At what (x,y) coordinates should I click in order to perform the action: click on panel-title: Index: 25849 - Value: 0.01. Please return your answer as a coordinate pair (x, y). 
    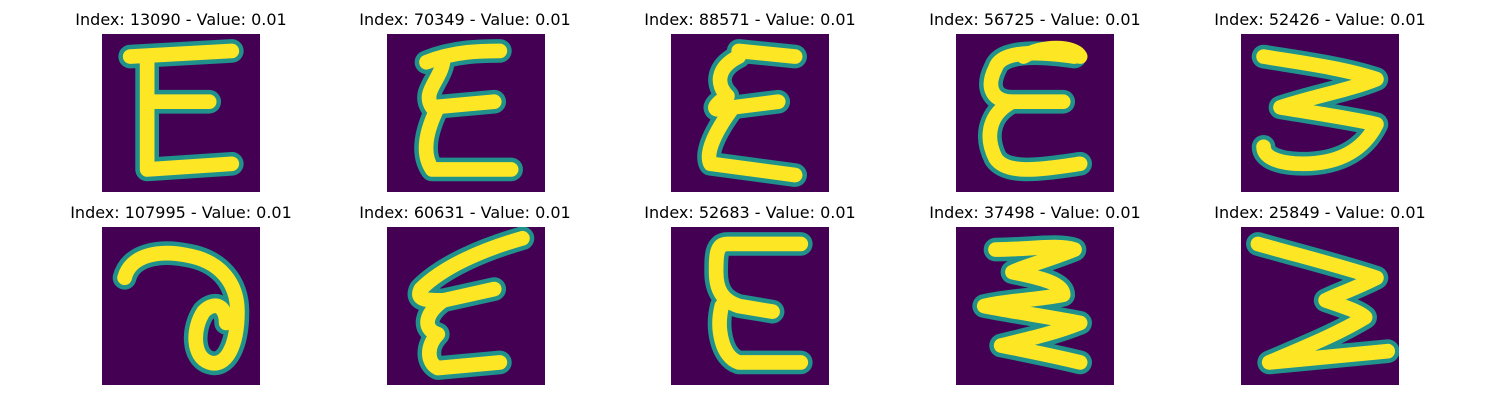
    Looking at the image, I should click on (1320, 212).